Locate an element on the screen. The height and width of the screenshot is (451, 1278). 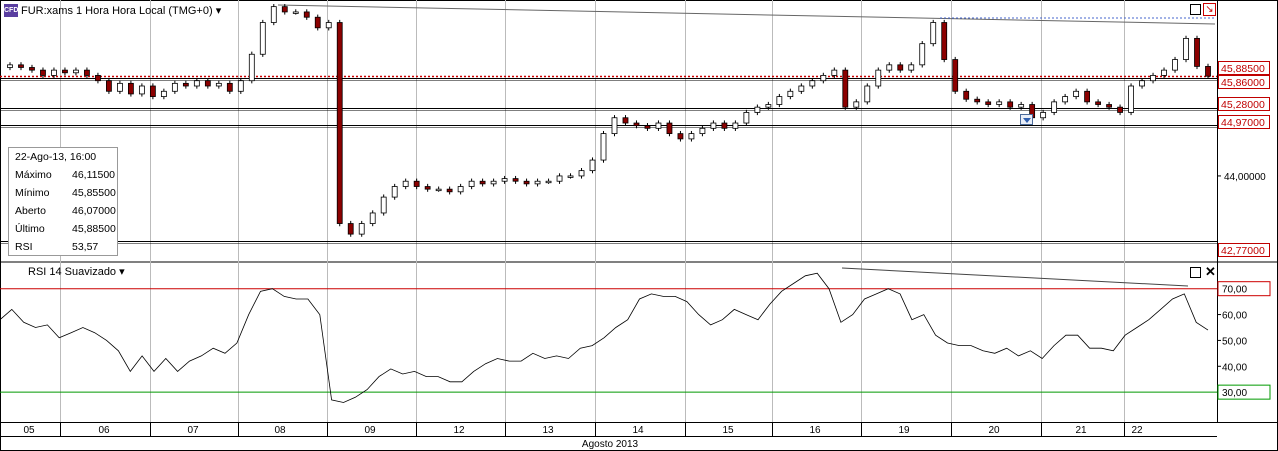
info-row-high: Máximo 46,11500 is located at coordinates (65, 175).